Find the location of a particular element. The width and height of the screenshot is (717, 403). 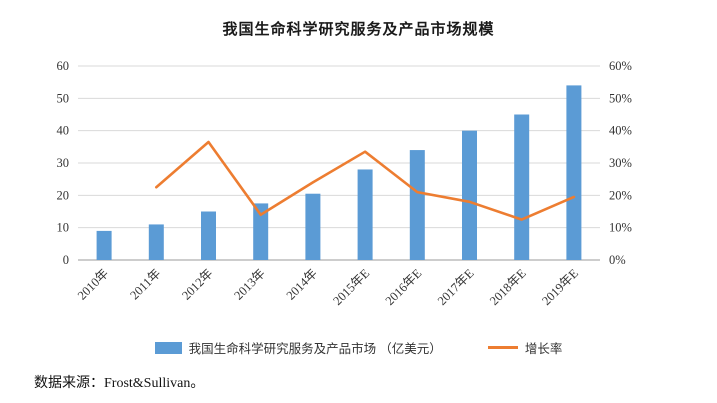

line-series-swatch is located at coordinates (502, 347).